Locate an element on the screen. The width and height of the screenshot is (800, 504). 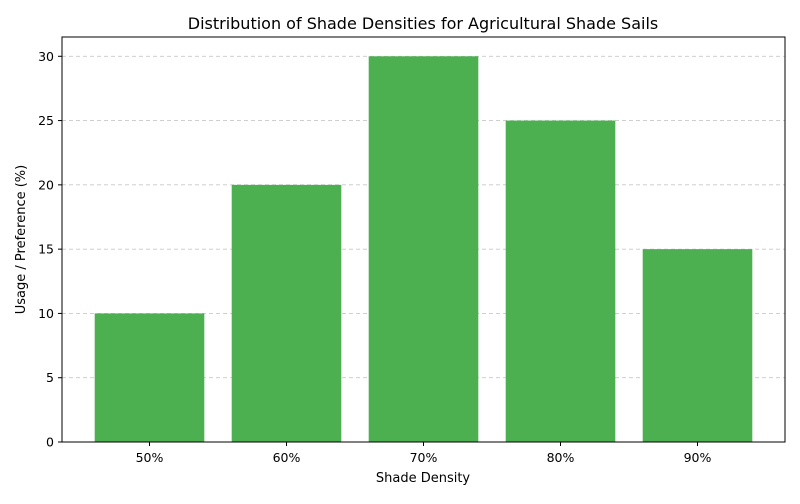
x-tick-label-3: 80% is located at coordinates (561, 457).